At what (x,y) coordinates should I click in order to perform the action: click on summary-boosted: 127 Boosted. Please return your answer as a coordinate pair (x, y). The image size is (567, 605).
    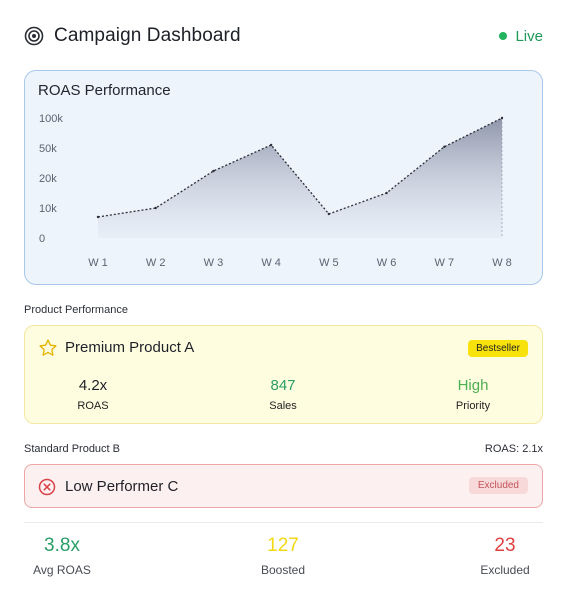
    Looking at the image, I should click on (283, 556).